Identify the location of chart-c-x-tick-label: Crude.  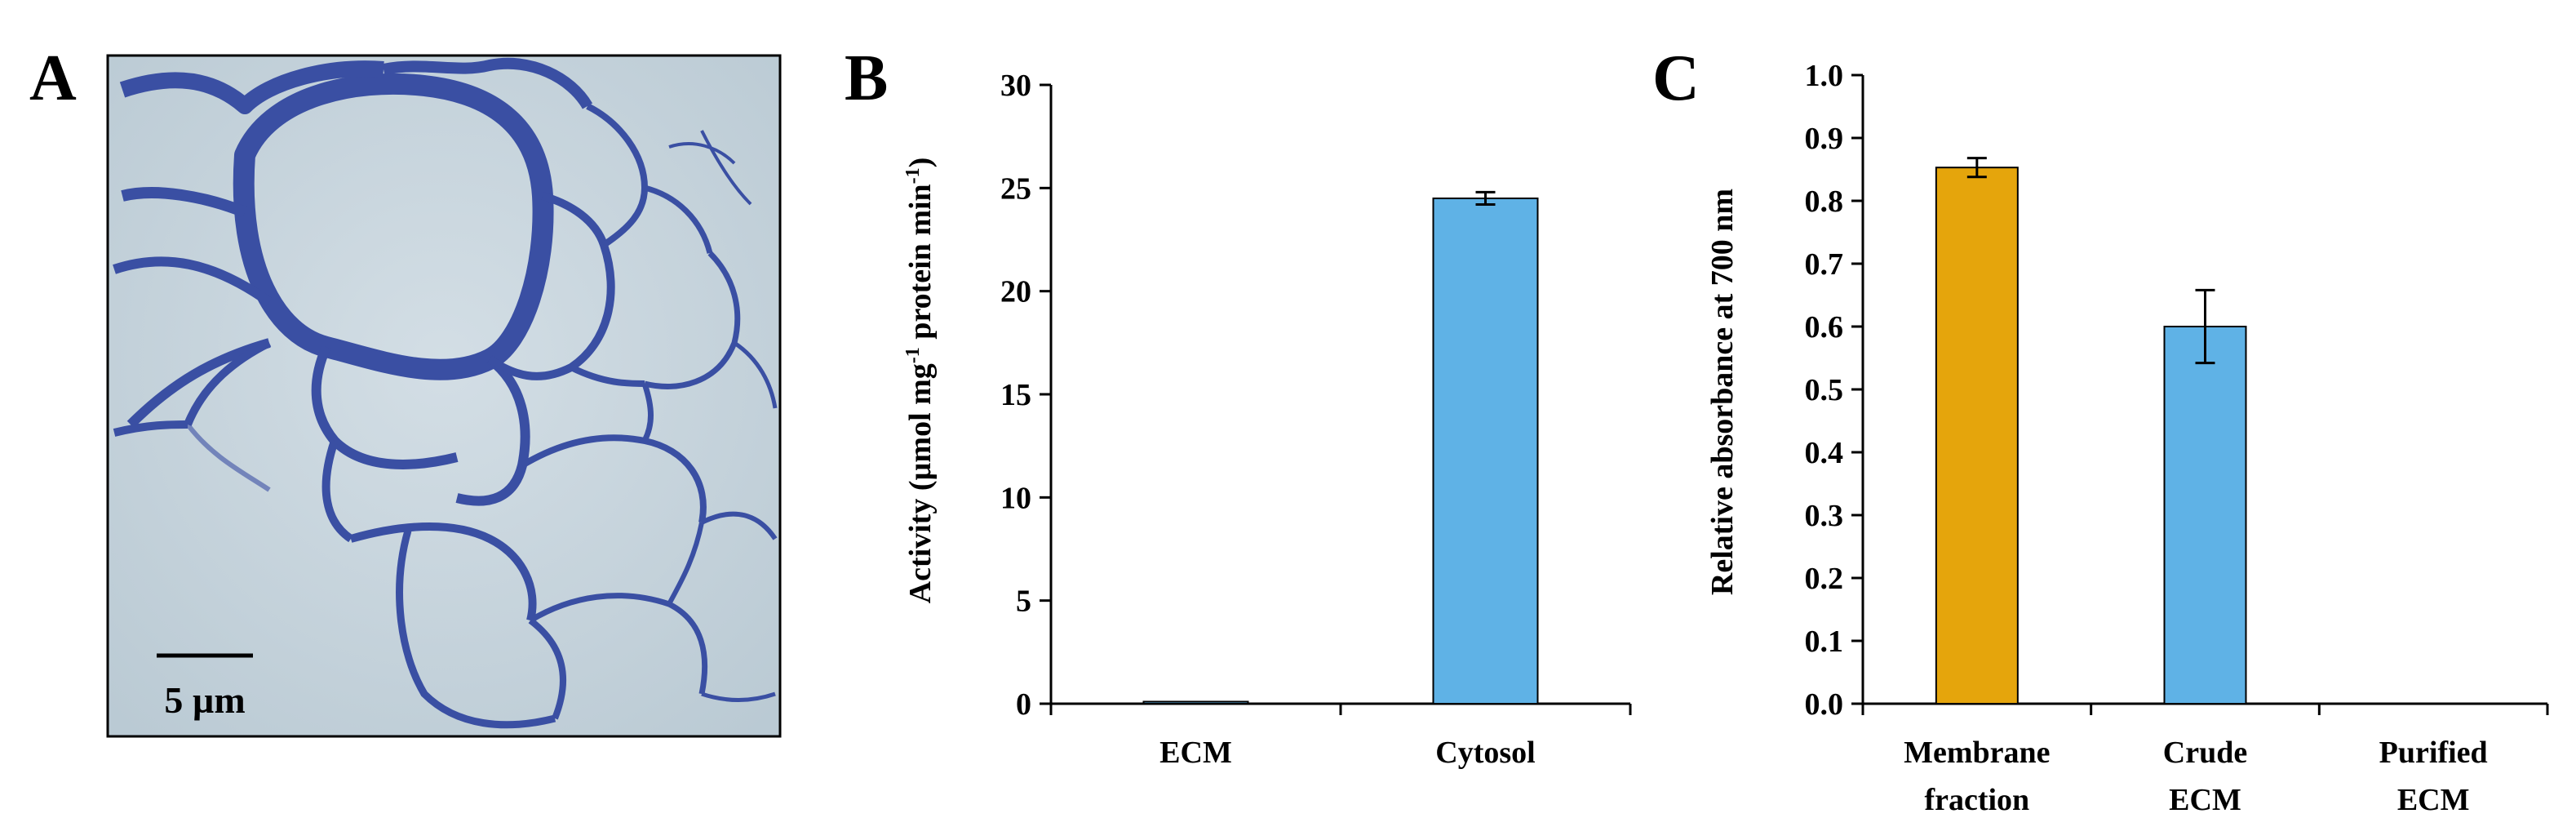
(2205, 753).